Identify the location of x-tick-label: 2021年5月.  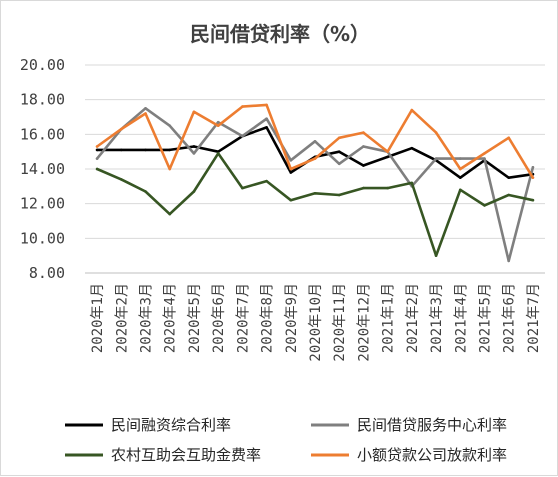
(485, 318).